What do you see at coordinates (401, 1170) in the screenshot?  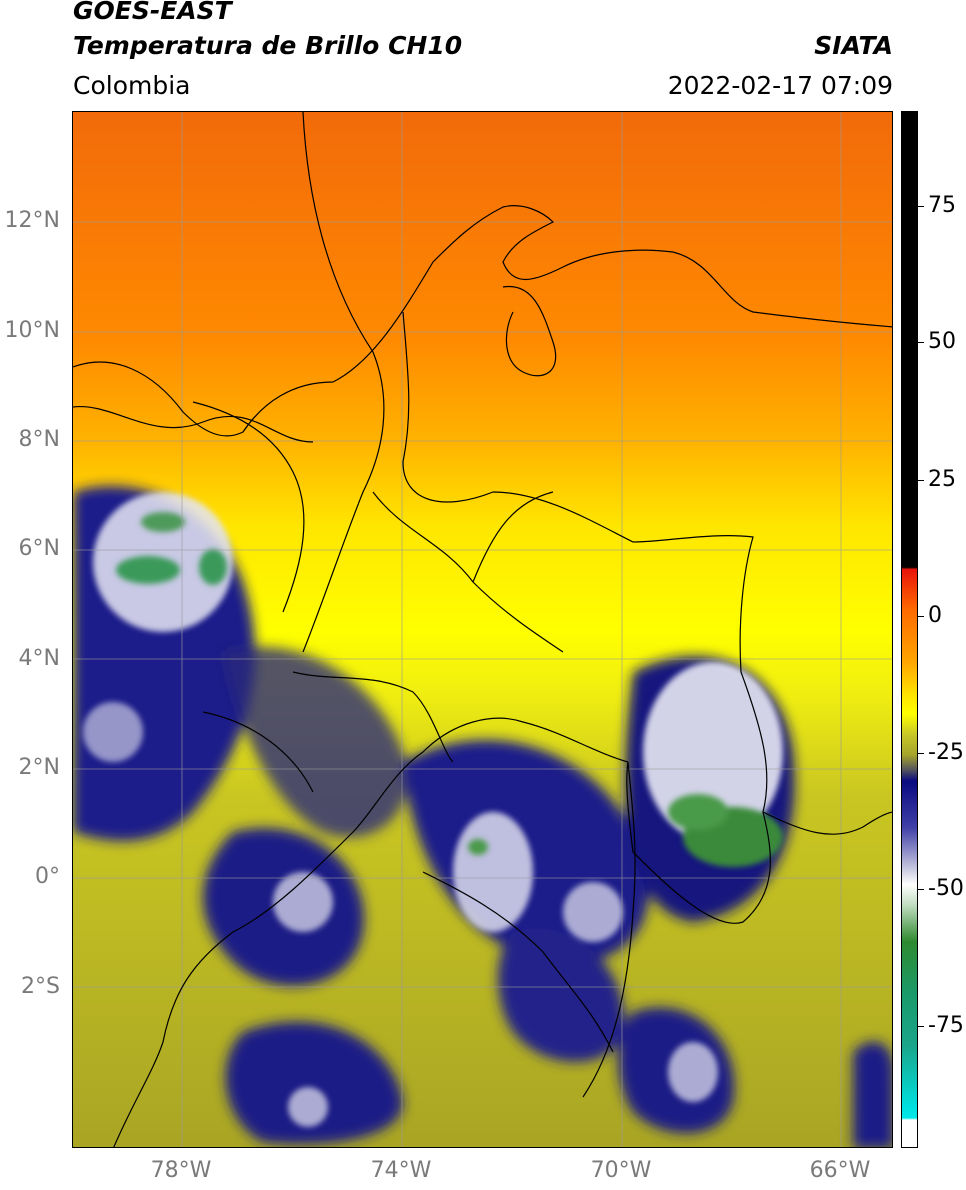 I see `lon-label-74w: 74°W` at bounding box center [401, 1170].